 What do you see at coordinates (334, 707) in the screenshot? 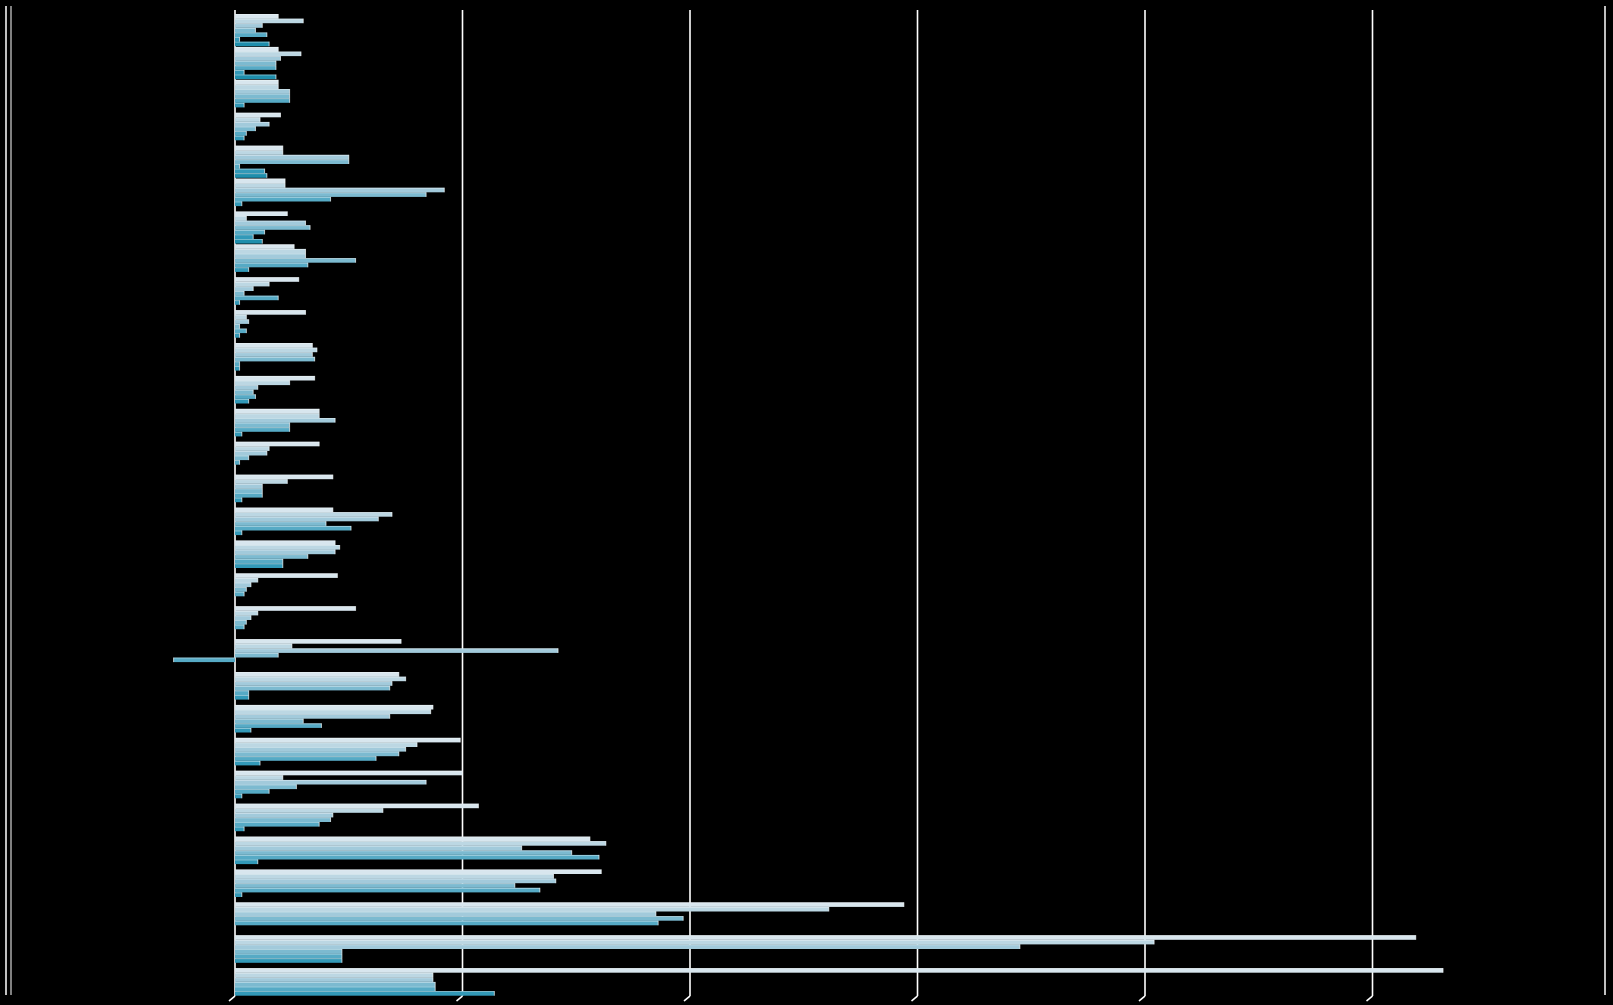
I see `bar-g21-s0` at bounding box center [334, 707].